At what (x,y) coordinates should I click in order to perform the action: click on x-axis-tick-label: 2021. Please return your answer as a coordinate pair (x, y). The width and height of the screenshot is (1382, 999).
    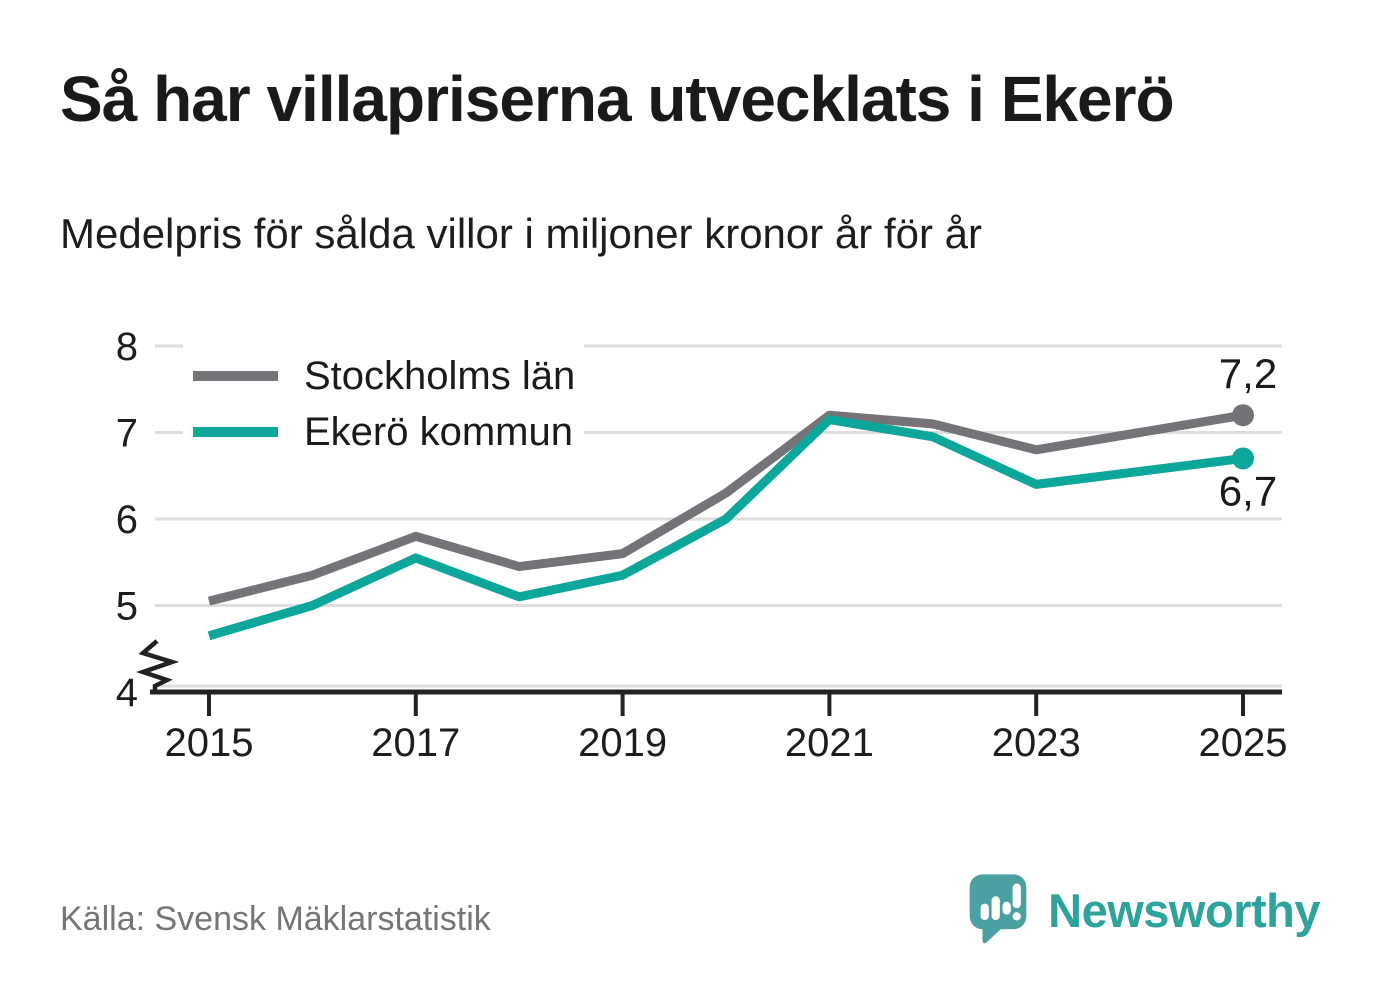
    Looking at the image, I should click on (829, 743).